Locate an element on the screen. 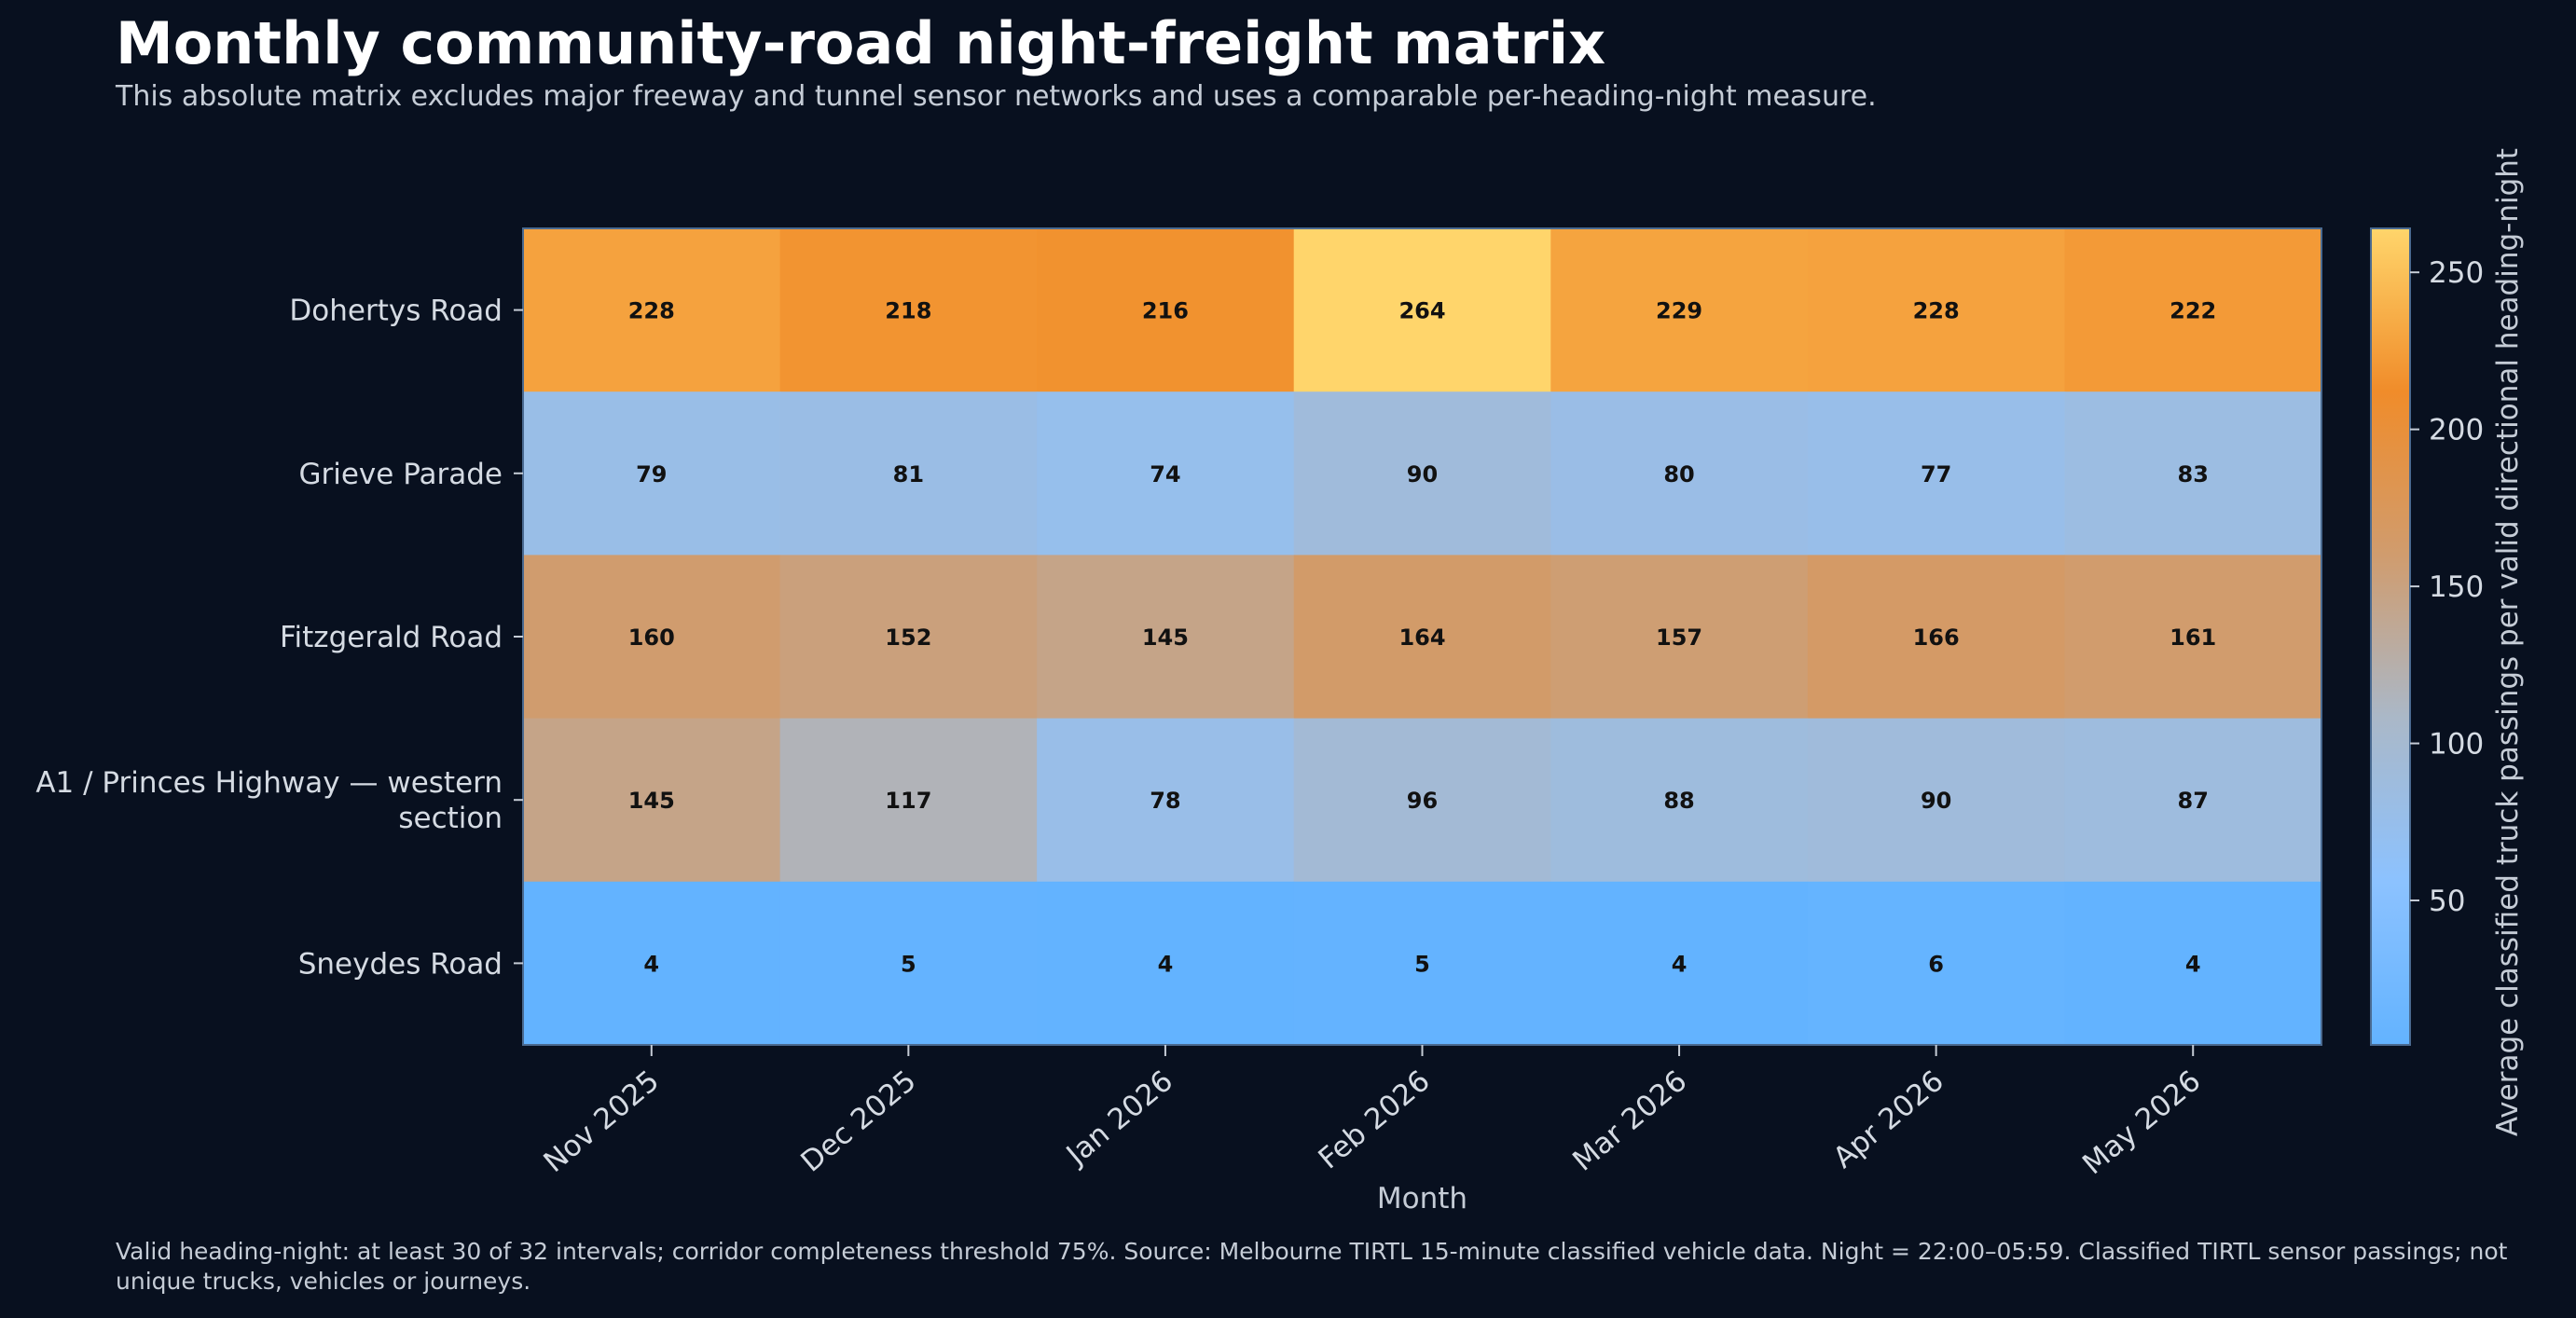  y-tick-label: Dohertys Road is located at coordinates (396, 311).